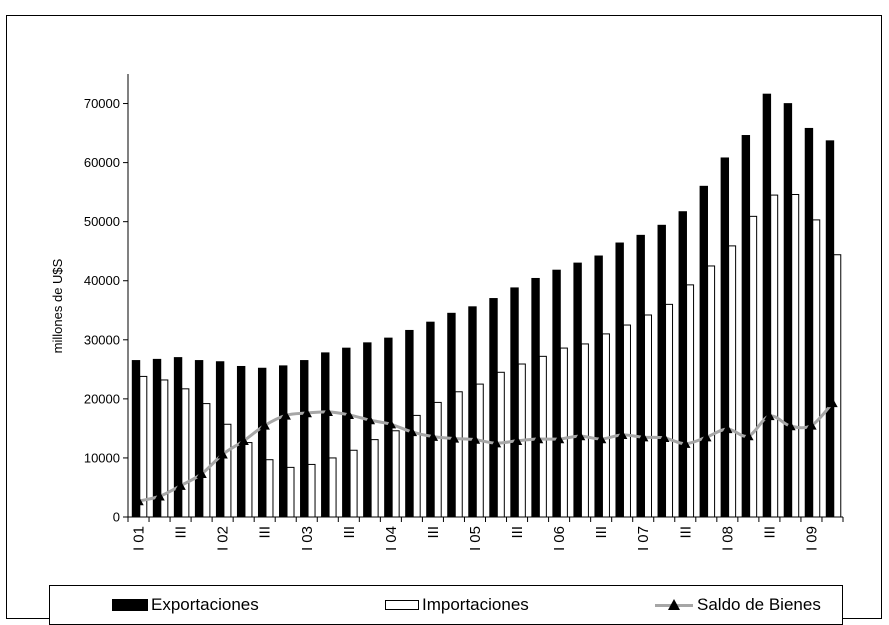  I want to click on legend-swatch-exportaciones, so click(130, 605).